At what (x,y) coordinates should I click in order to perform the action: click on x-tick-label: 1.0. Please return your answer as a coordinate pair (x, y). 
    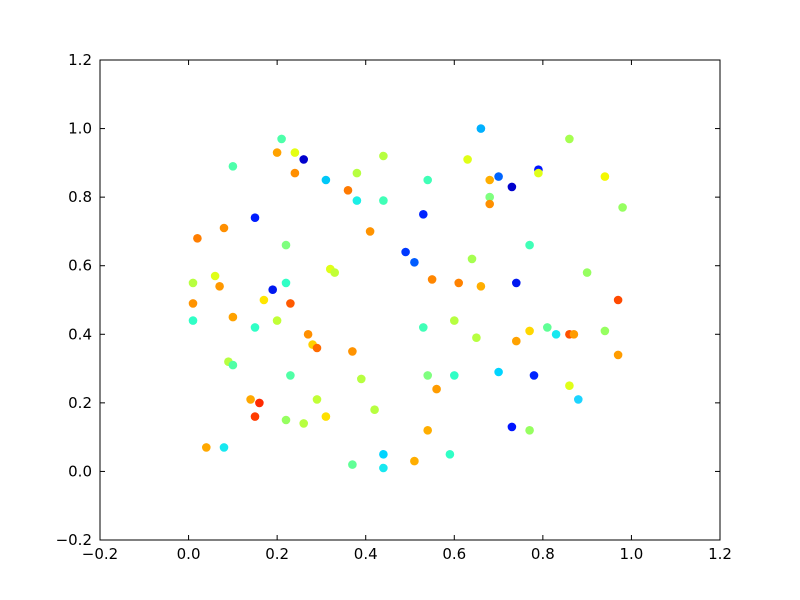
    Looking at the image, I should click on (631, 554).